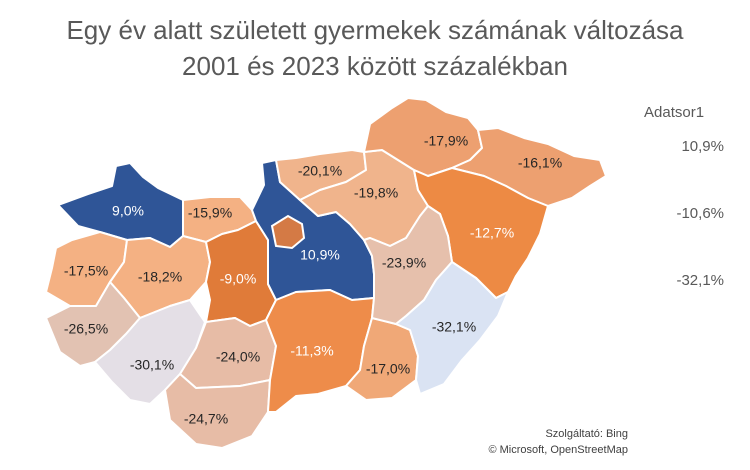 Image resolution: width=750 pixels, height=470 pixels. What do you see at coordinates (238, 279) in the screenshot?
I see `region-value-label: -9,0%` at bounding box center [238, 279].